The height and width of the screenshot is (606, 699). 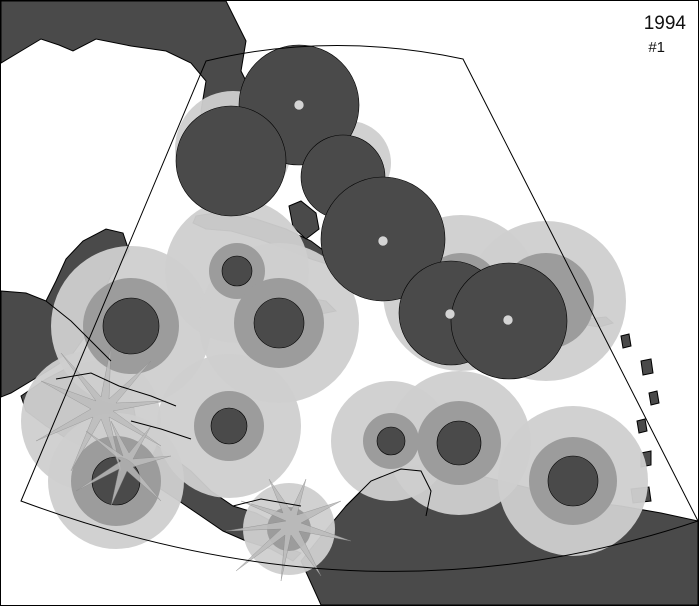 I want to click on year-label: 1994, so click(x=664, y=23).